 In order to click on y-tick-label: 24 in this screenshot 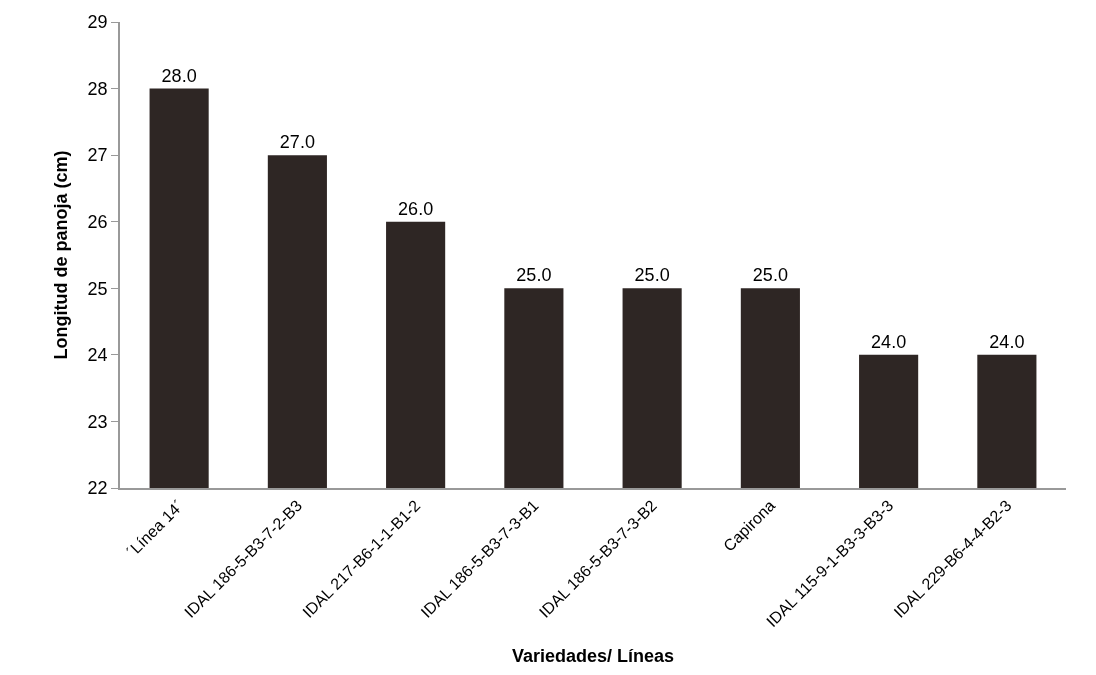, I will do `click(97, 355)`.